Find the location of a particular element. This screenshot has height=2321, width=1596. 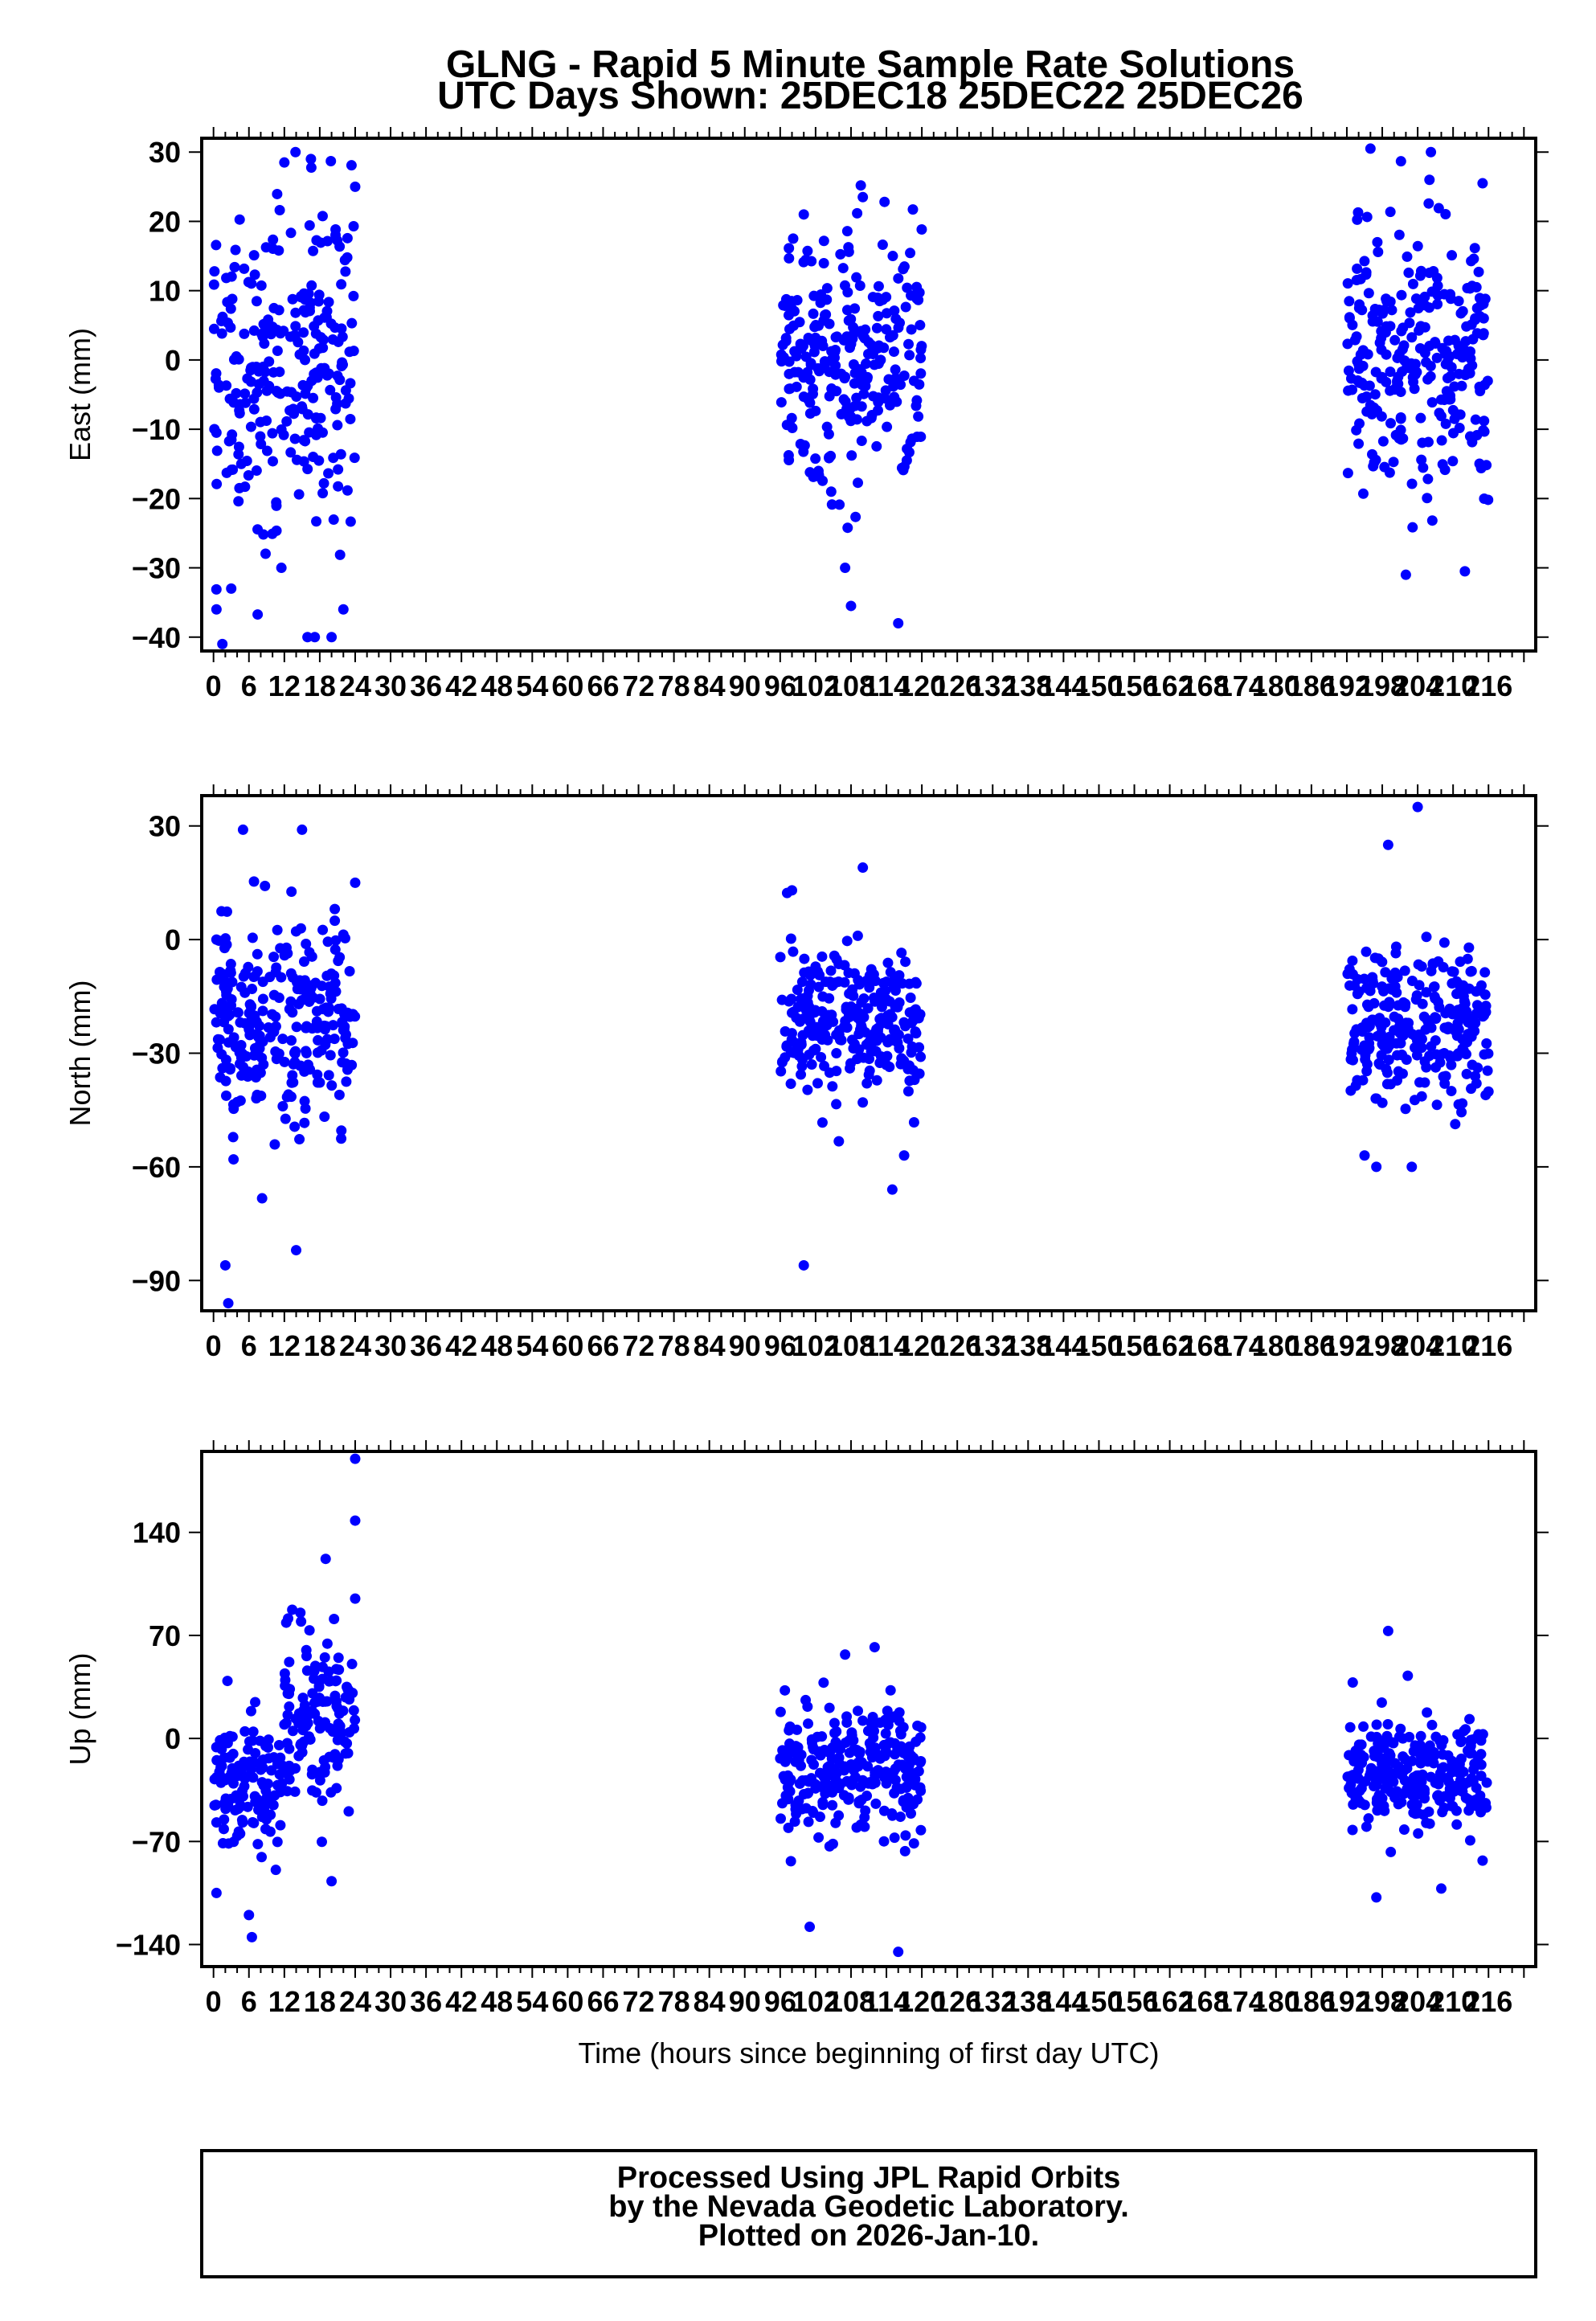

x-tick-label: 156 is located at coordinates (1134, 685).